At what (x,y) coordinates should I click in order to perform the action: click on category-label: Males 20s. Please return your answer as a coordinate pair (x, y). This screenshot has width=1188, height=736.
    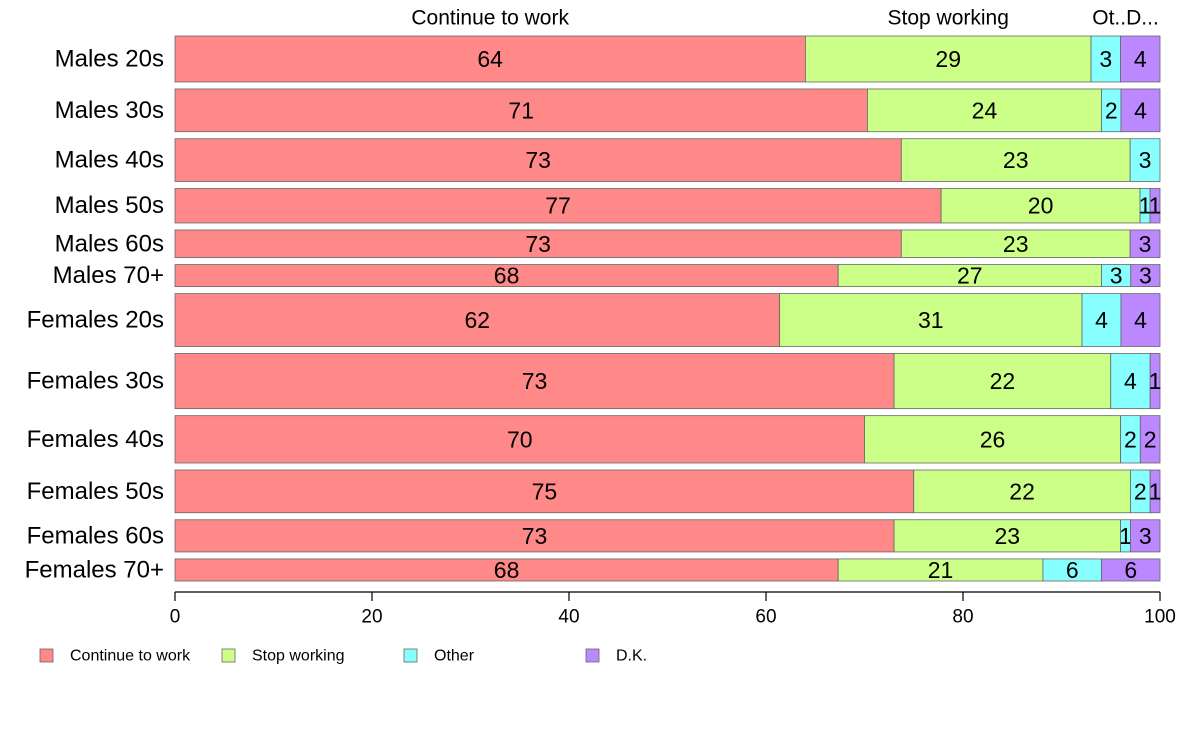
    Looking at the image, I should click on (109, 58).